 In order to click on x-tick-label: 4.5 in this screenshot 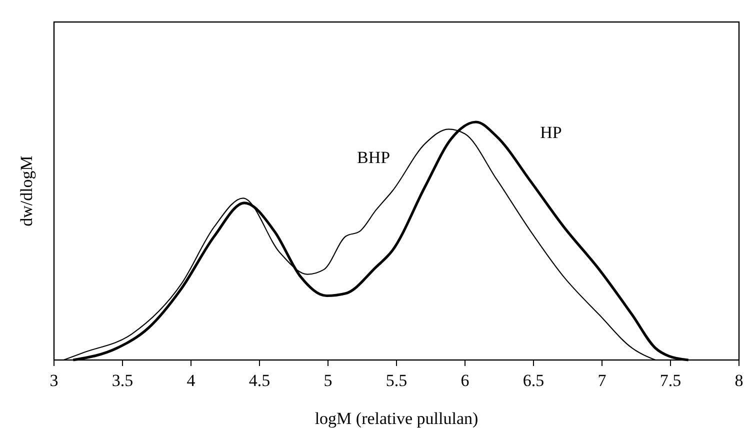, I will do `click(259, 380)`.